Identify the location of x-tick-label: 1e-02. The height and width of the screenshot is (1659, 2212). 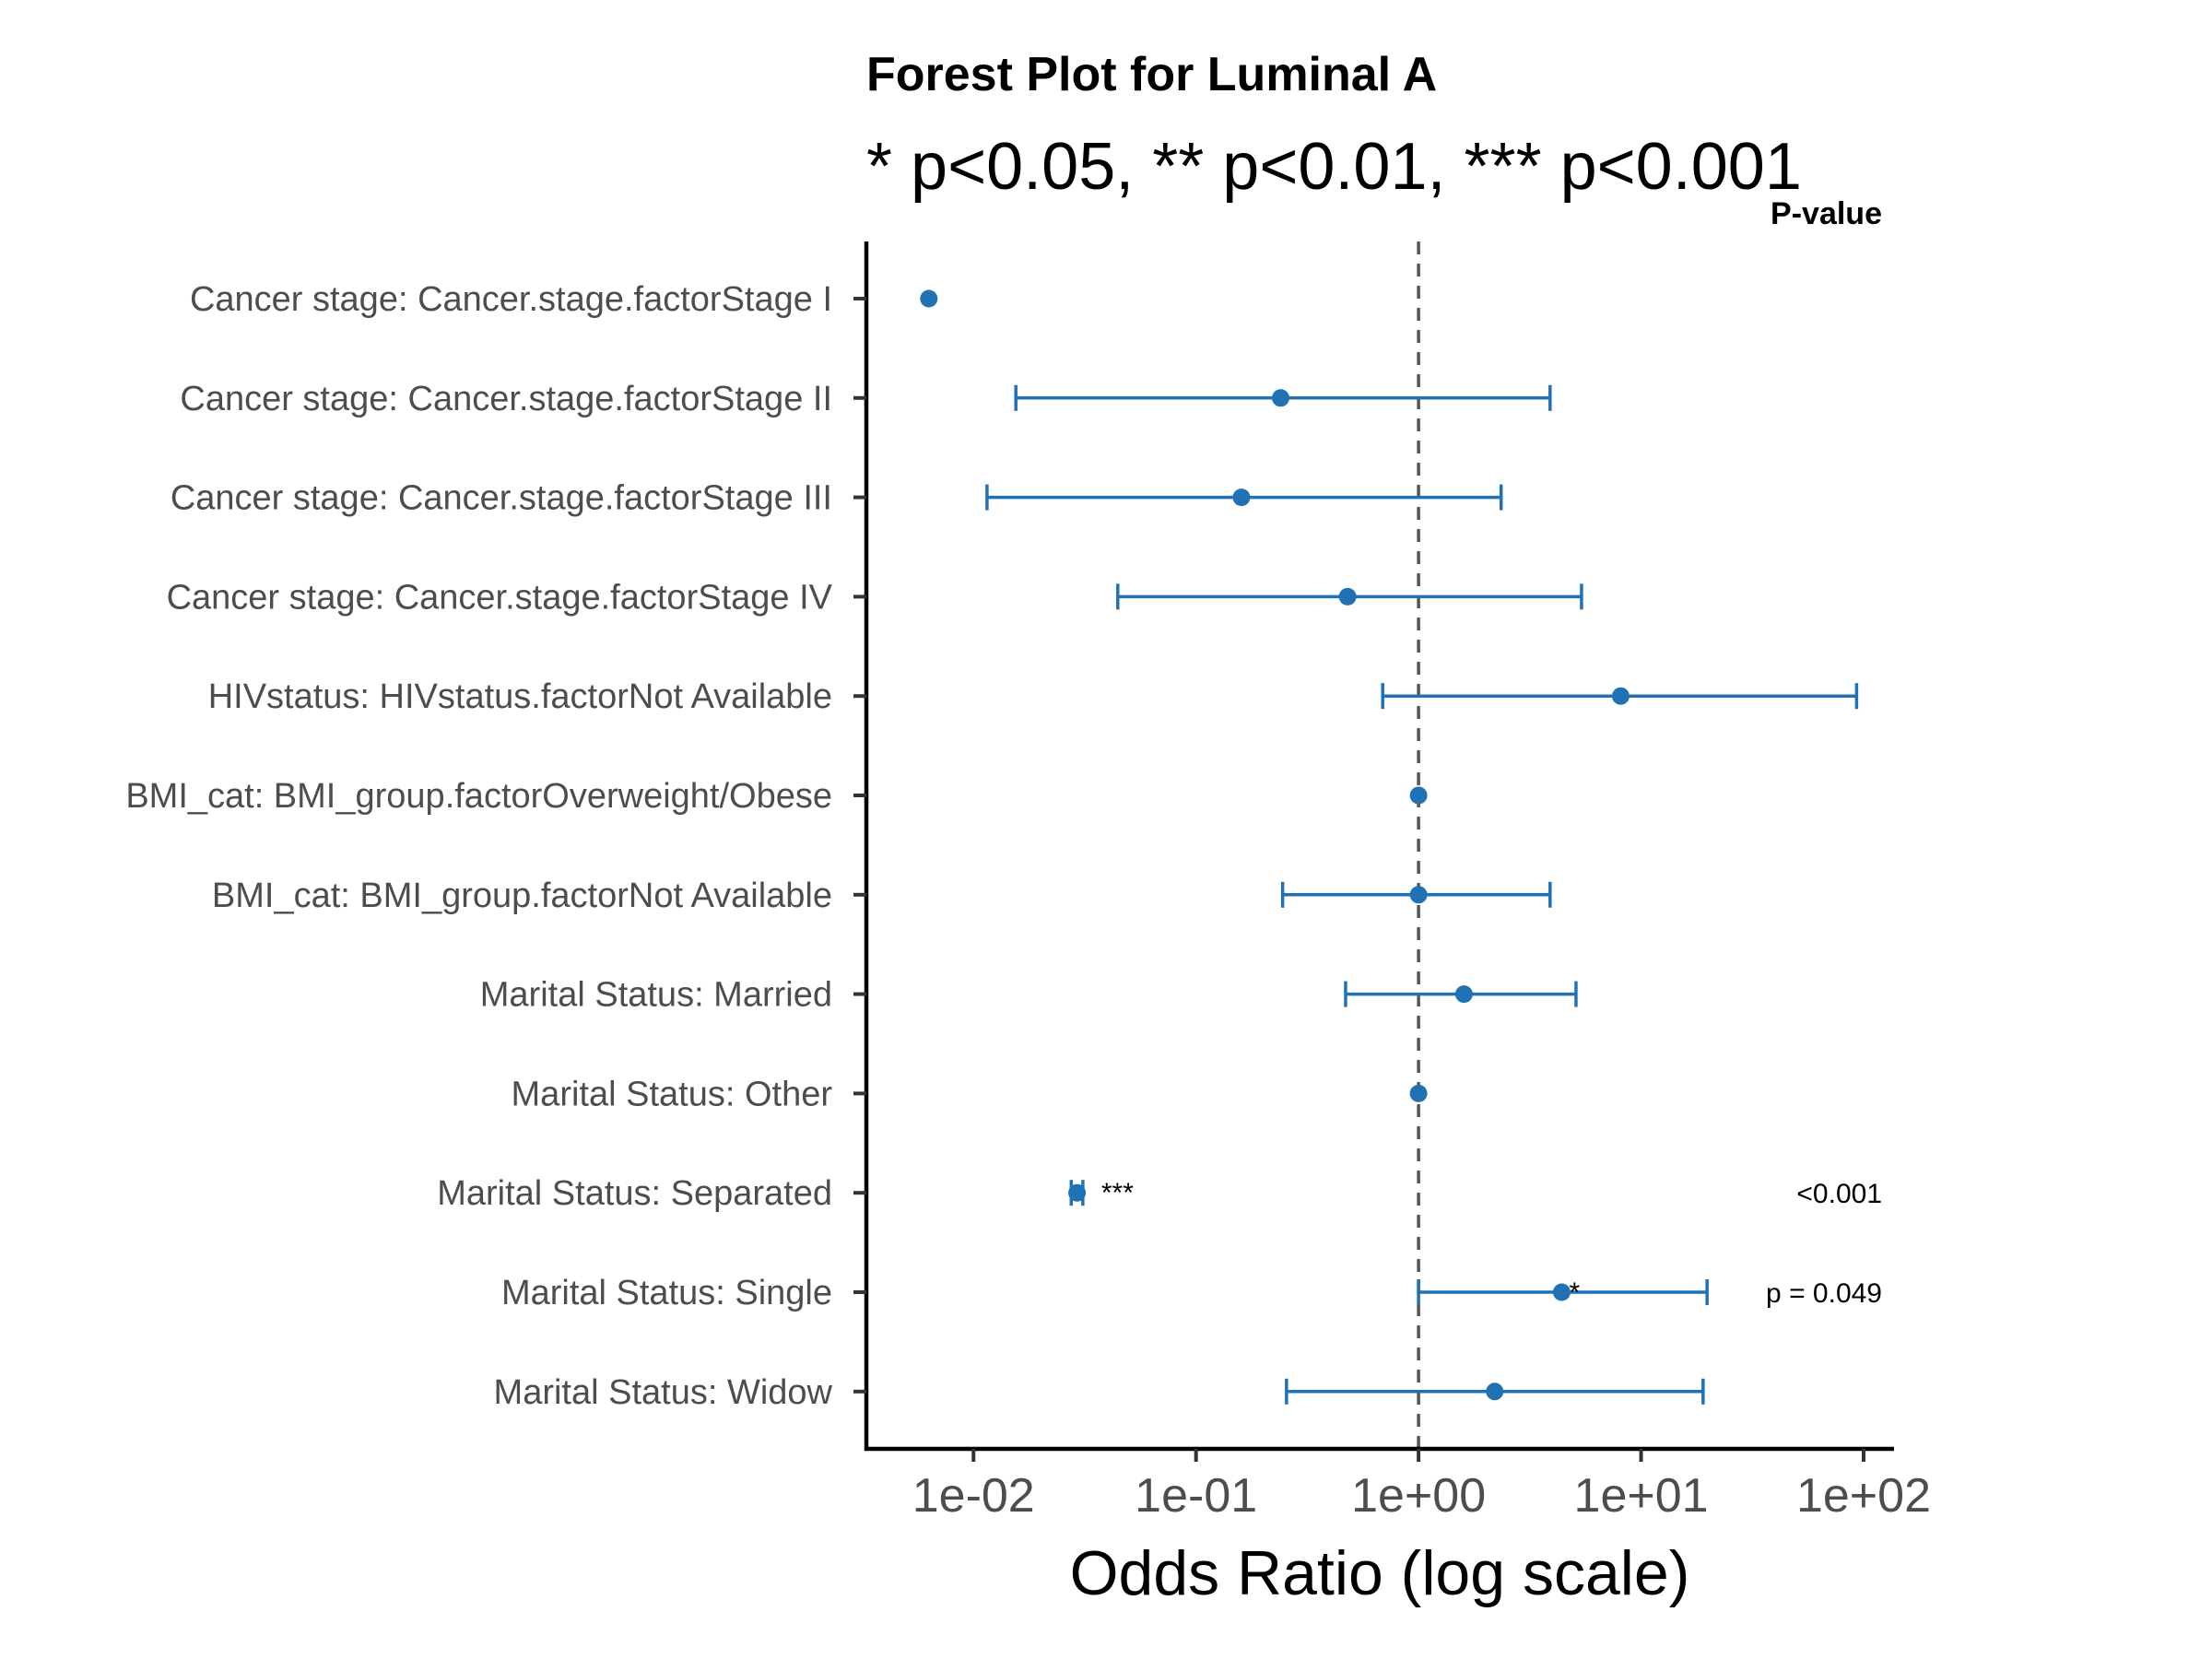
(973, 1496).